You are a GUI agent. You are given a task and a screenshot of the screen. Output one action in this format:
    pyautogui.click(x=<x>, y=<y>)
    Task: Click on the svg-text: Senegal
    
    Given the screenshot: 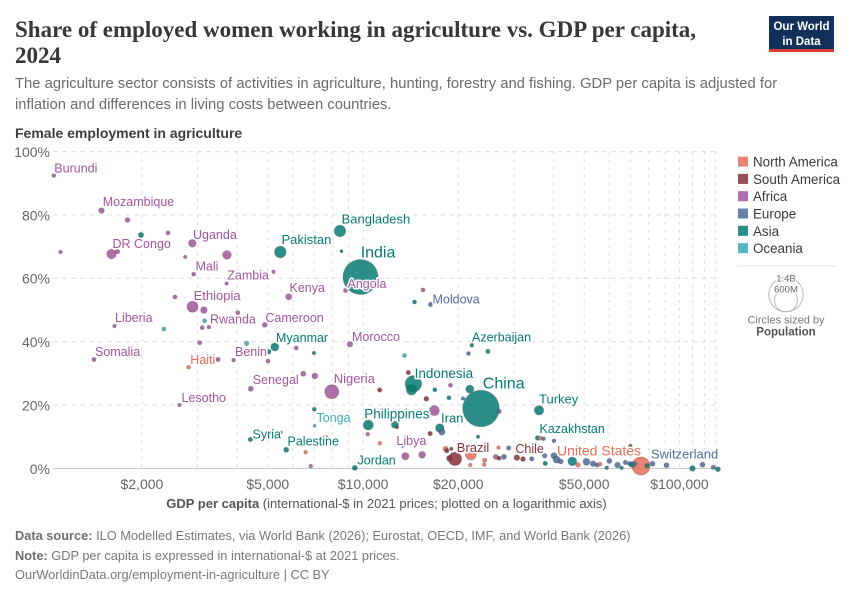 What is the action you would take?
    pyautogui.click(x=276, y=380)
    